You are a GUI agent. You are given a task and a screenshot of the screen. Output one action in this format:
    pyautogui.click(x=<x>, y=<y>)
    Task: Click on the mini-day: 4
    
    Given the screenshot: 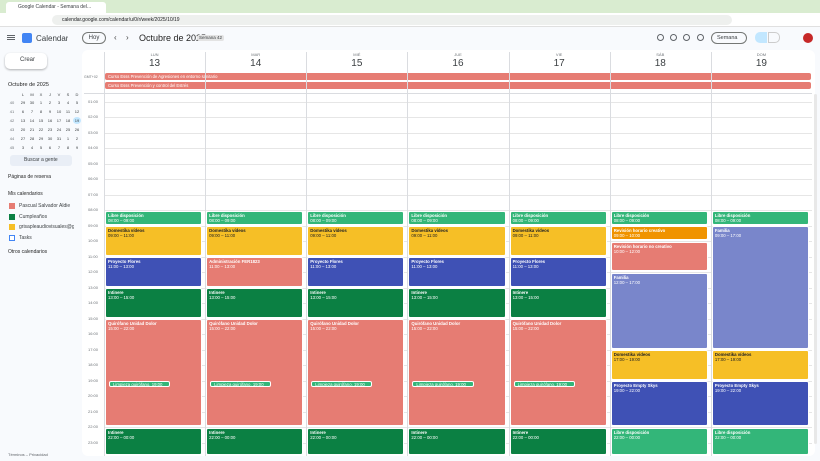 What is the action you would take?
    pyautogui.click(x=68, y=102)
    